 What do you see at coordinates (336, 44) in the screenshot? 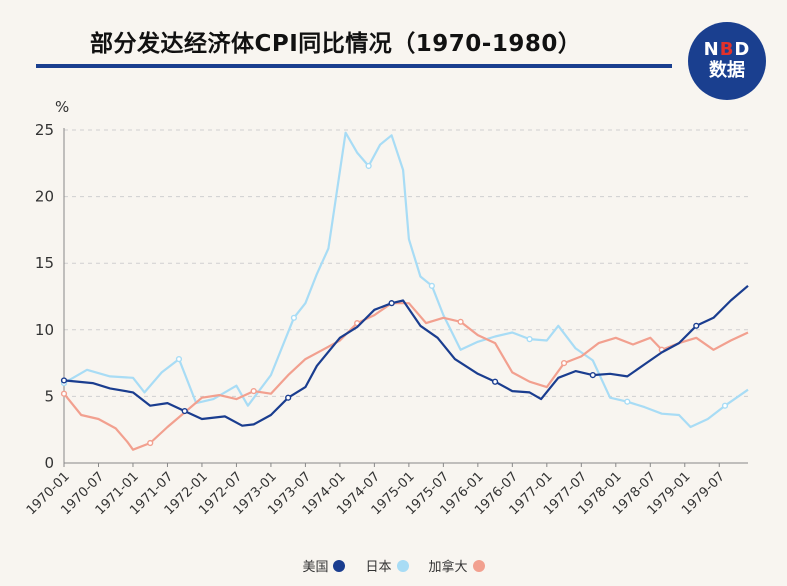
I see `chart-title: 部分发达经济体CPI同比情况（1970-1980）` at bounding box center [336, 44].